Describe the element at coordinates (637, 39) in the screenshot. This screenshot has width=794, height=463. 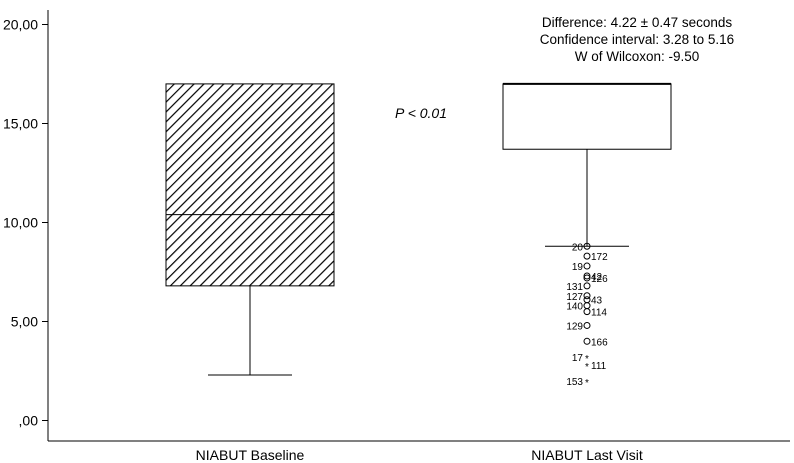
I see `stats-confidence-interval-line: Confidence interval: 3.28 to 5.16` at that location.